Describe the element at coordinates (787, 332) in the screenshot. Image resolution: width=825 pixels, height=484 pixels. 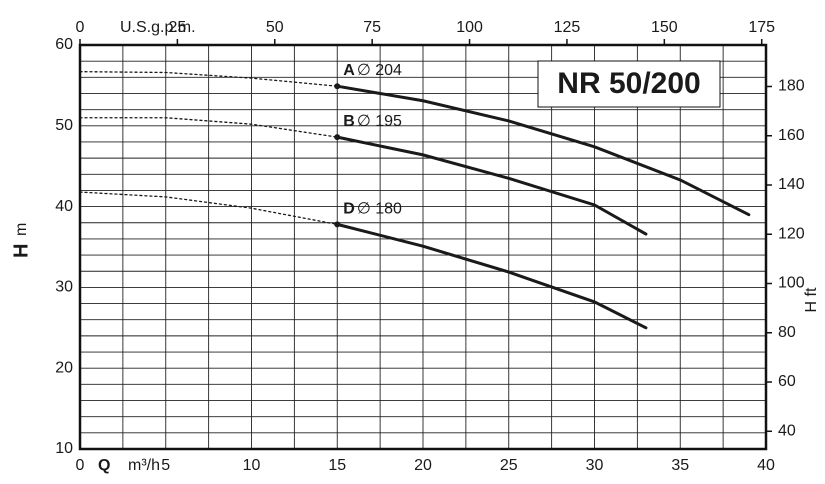
I see `y2-tick-label: 80` at that location.